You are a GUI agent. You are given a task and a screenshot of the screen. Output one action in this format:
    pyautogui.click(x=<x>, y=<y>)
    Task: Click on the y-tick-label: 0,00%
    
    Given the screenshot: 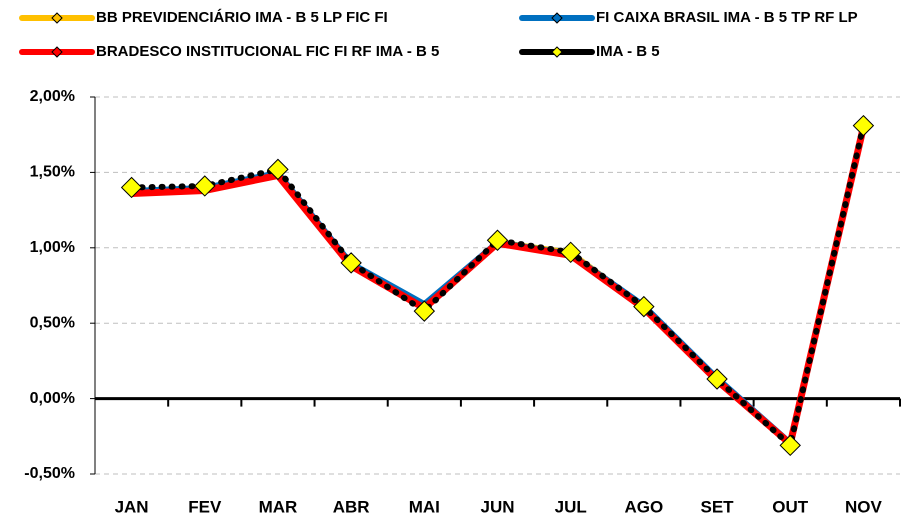 What is the action you would take?
    pyautogui.click(x=52, y=398)
    